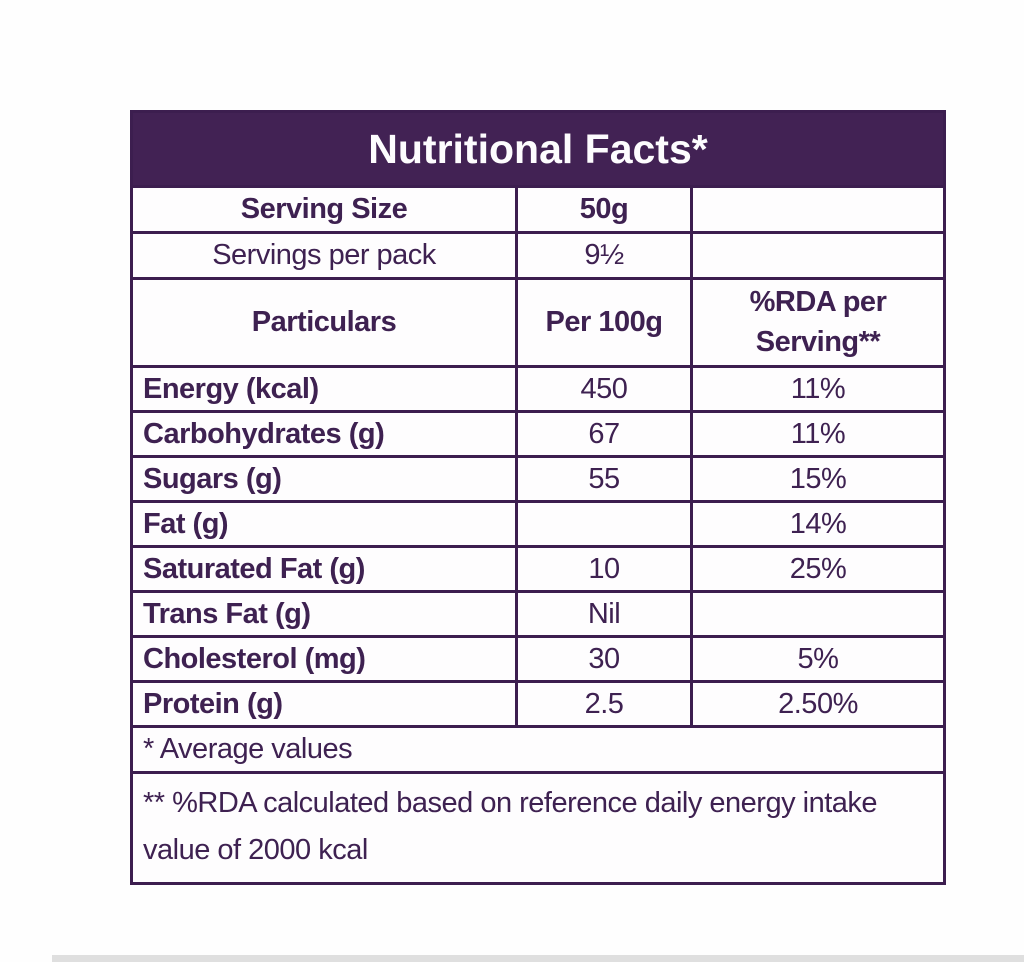  I want to click on nutrient-per100g: 55, so click(604, 479).